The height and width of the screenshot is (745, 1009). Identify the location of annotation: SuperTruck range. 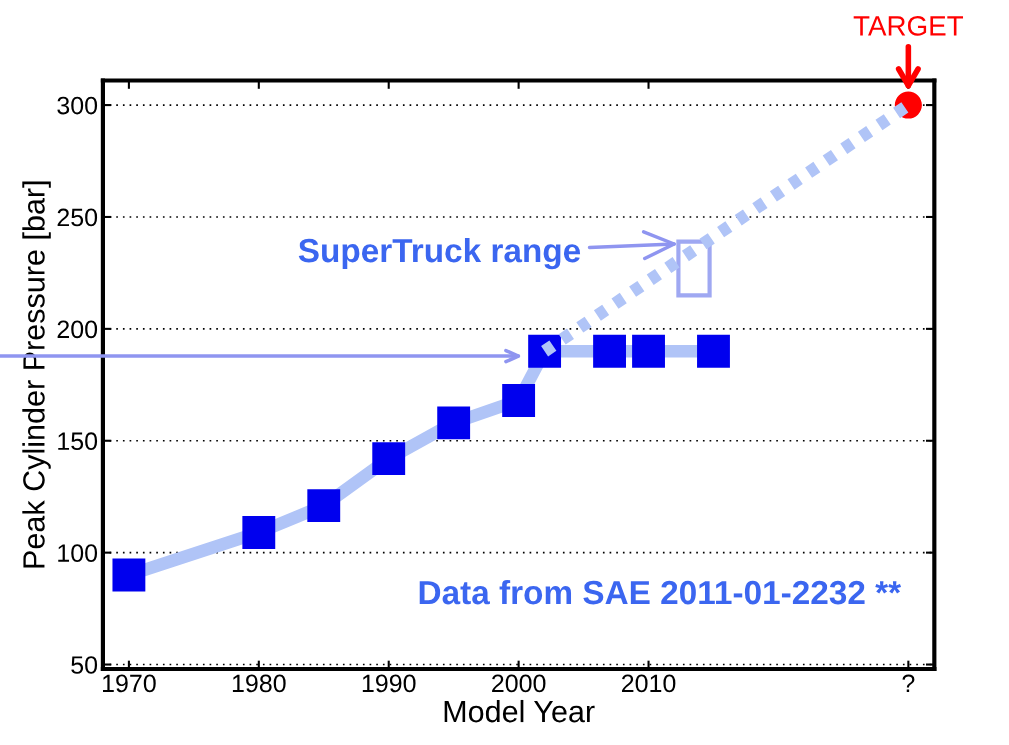
(439, 253).